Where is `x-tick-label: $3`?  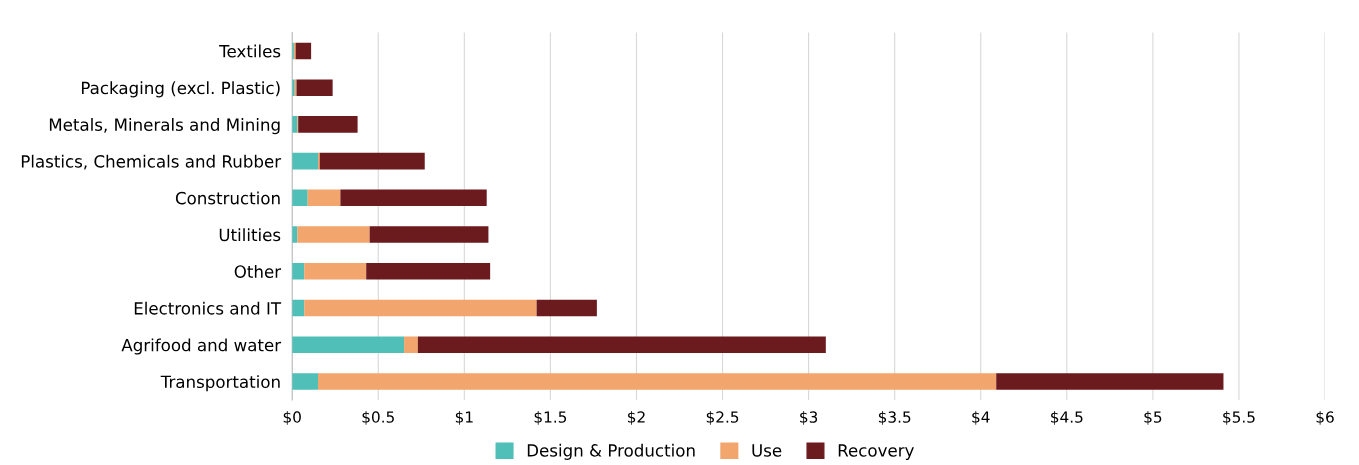
x-tick-label: $3 is located at coordinates (809, 418).